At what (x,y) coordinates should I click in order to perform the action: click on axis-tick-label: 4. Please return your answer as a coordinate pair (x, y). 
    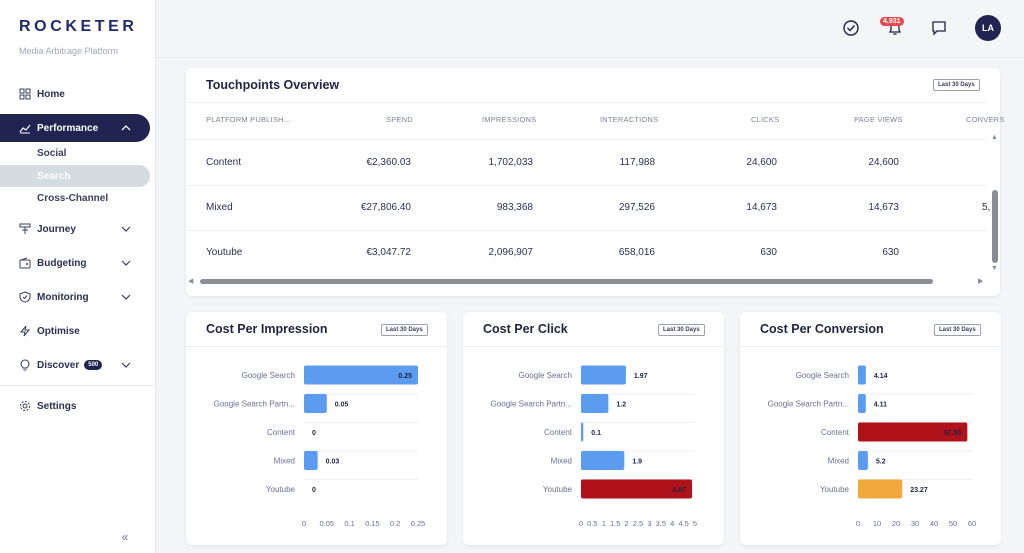
    Looking at the image, I should click on (672, 523).